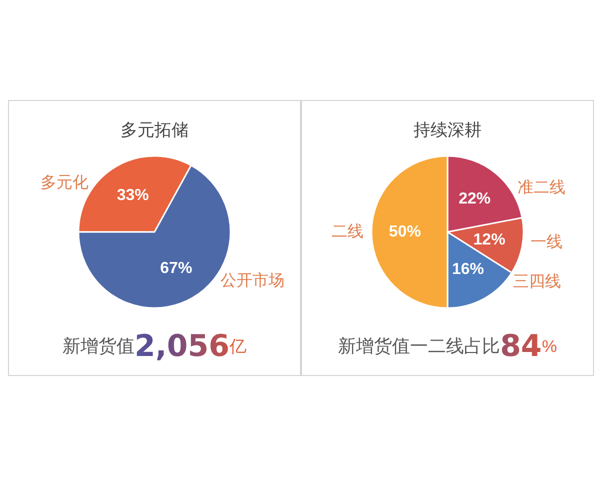  I want to click on data-label: 16%, so click(468, 269).